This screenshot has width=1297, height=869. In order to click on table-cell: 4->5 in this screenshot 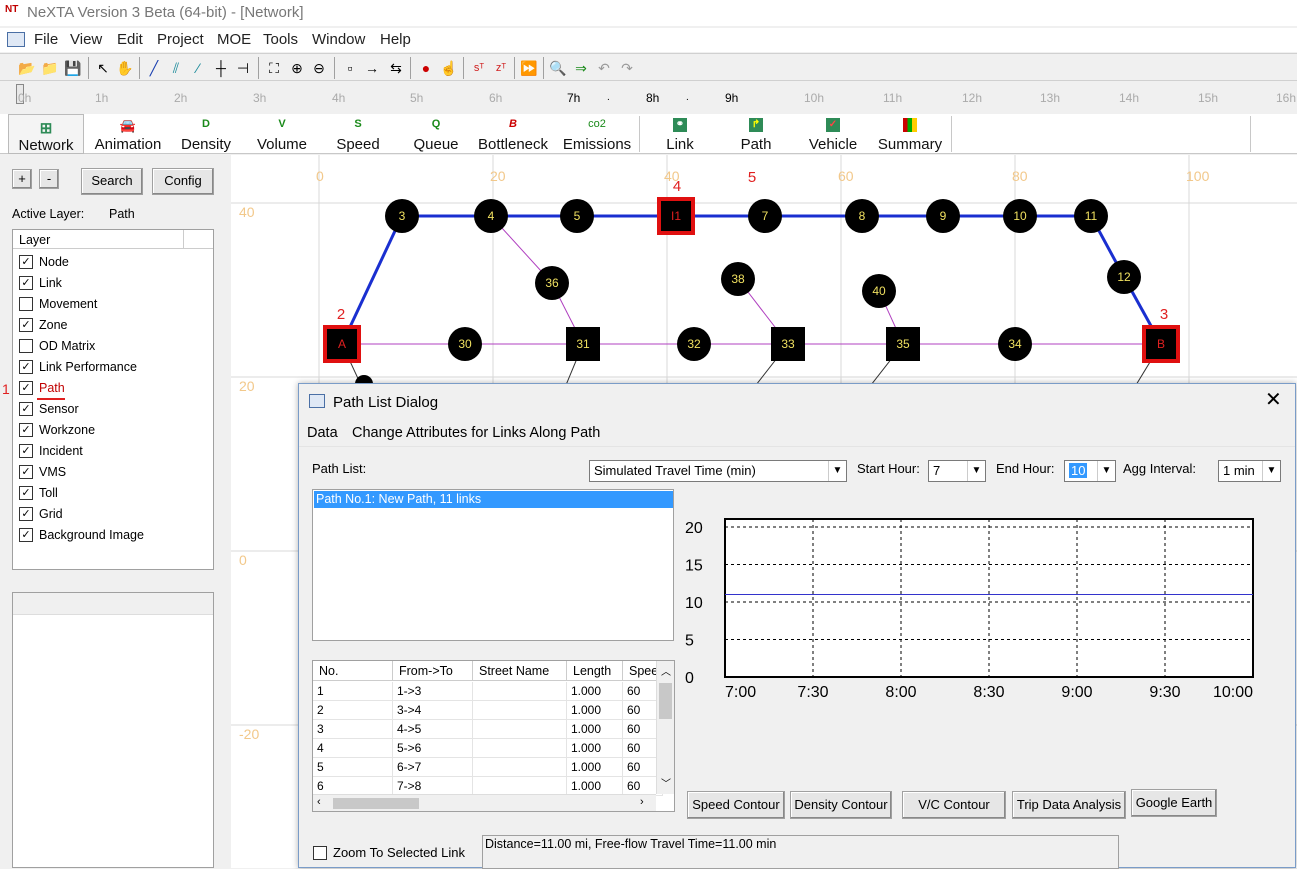, I will do `click(433, 729)`.